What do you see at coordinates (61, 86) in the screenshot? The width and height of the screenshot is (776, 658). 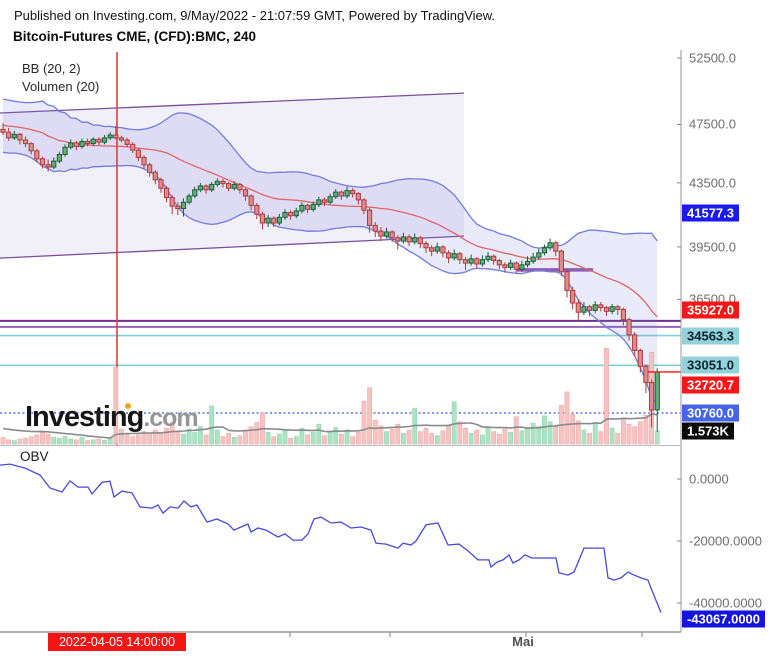 I see `indicator-label-volume: Volumen (20)` at bounding box center [61, 86].